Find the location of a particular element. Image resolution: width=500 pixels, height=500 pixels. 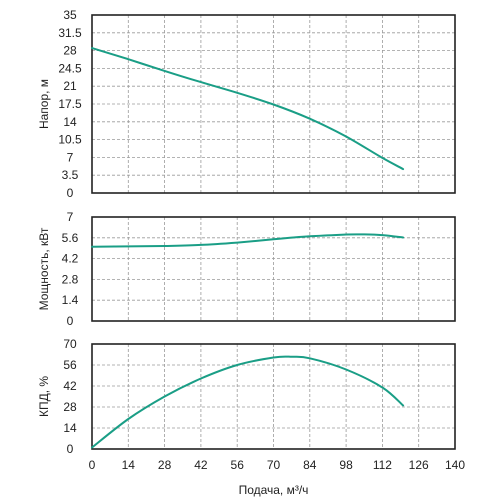

efficiency-y-tick-label: 70 is located at coordinates (70, 344).